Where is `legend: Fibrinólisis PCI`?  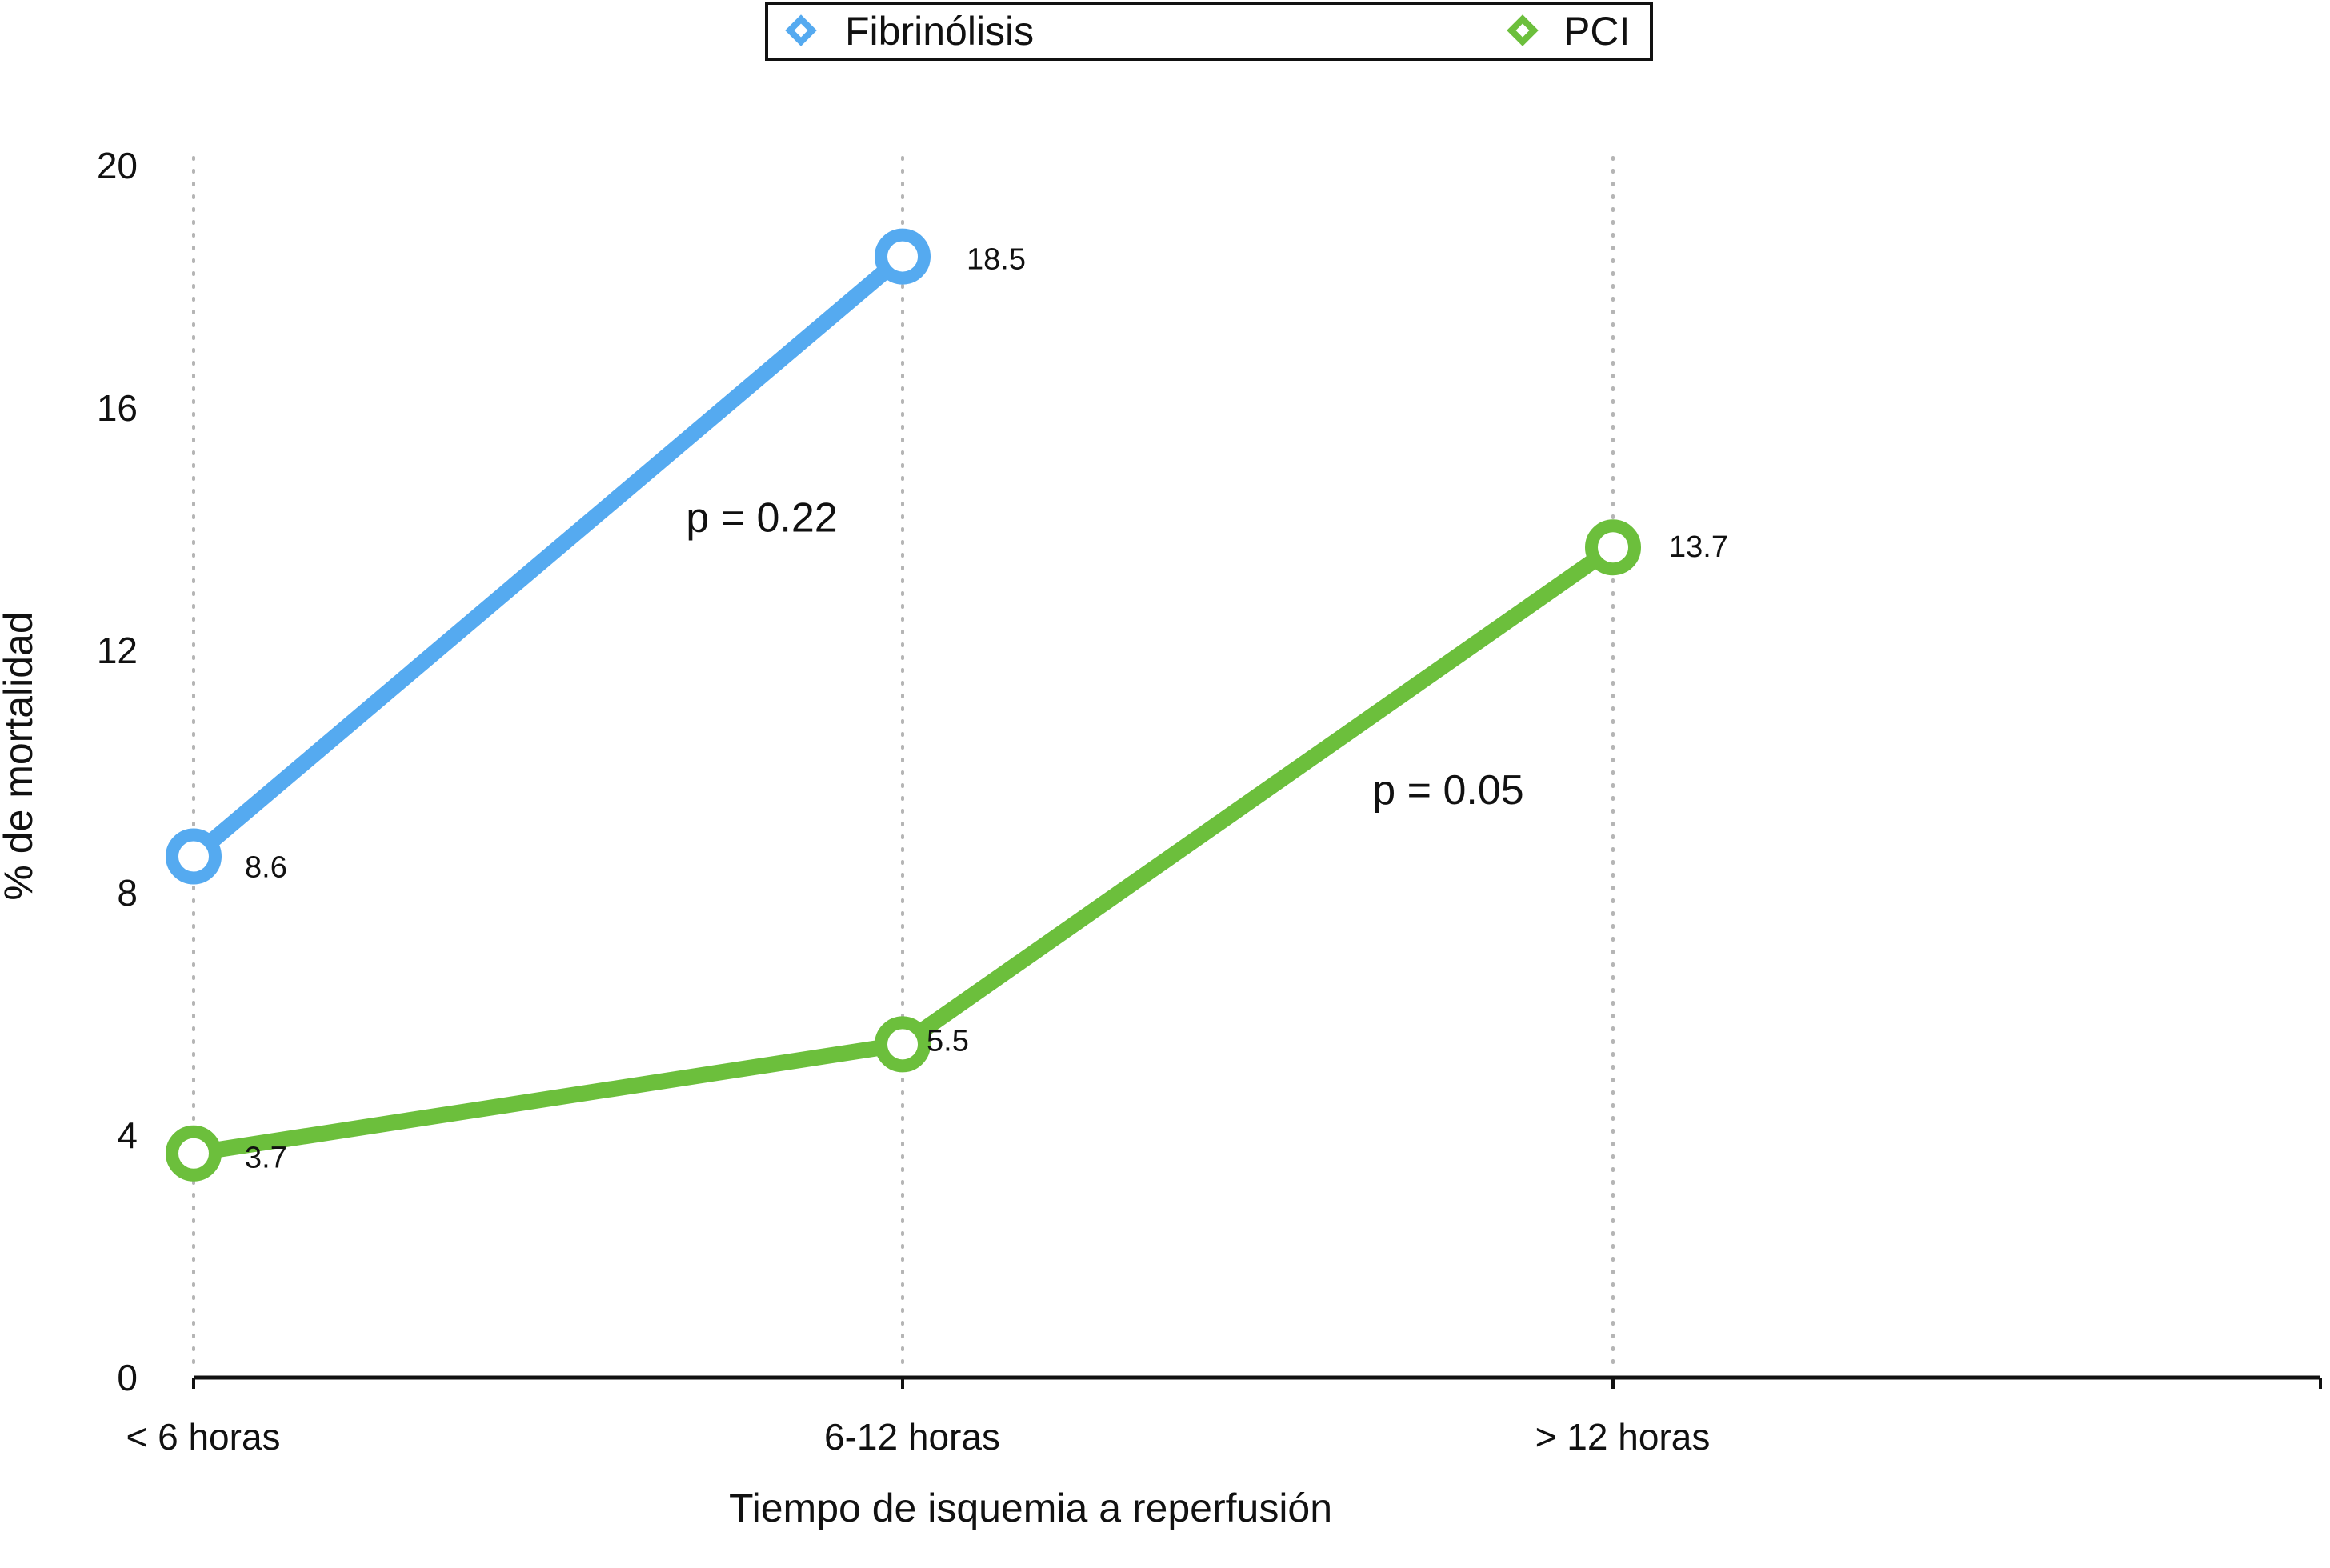
legend: Fibrinólisis PCI is located at coordinates (1209, 31).